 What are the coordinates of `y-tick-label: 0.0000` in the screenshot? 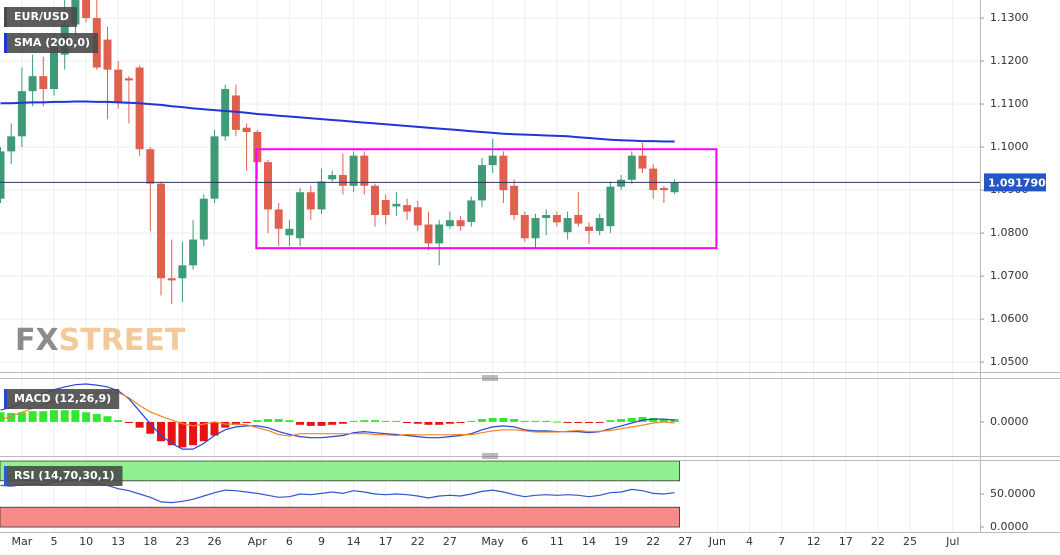 It's located at (1009, 526).